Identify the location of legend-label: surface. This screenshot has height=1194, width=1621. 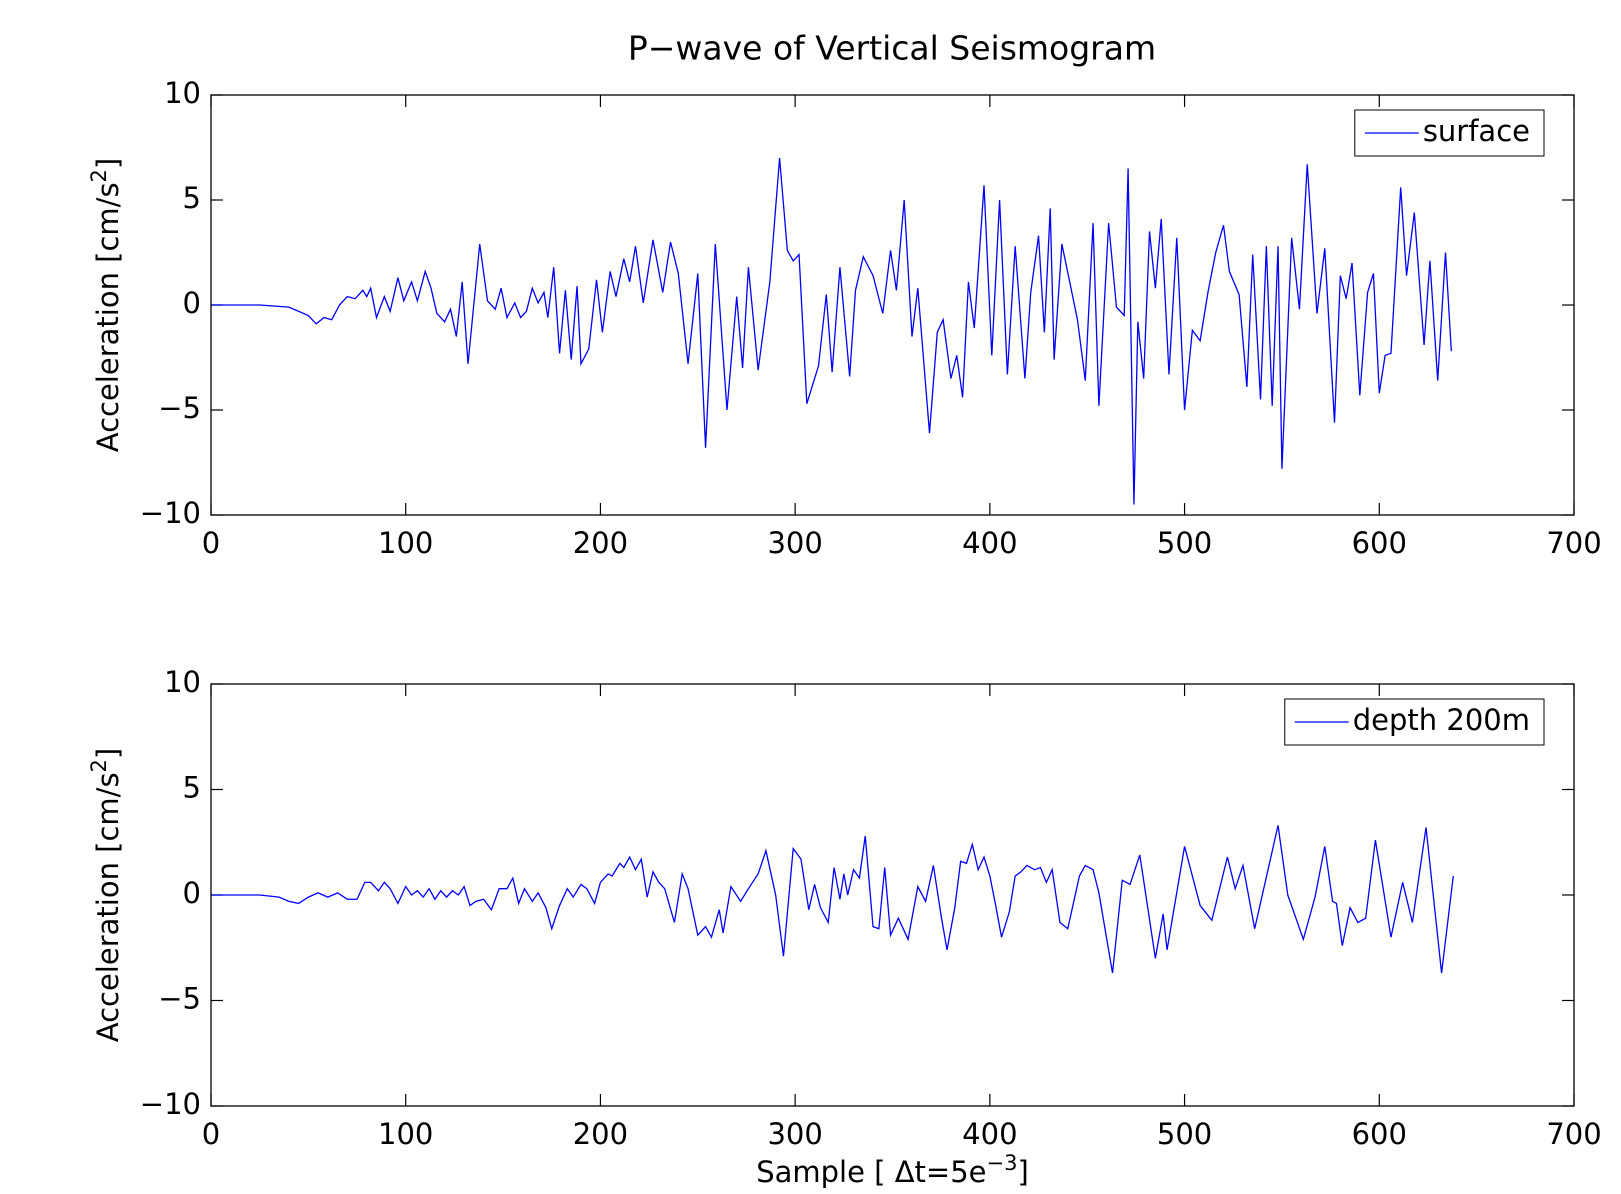
(1476, 131).